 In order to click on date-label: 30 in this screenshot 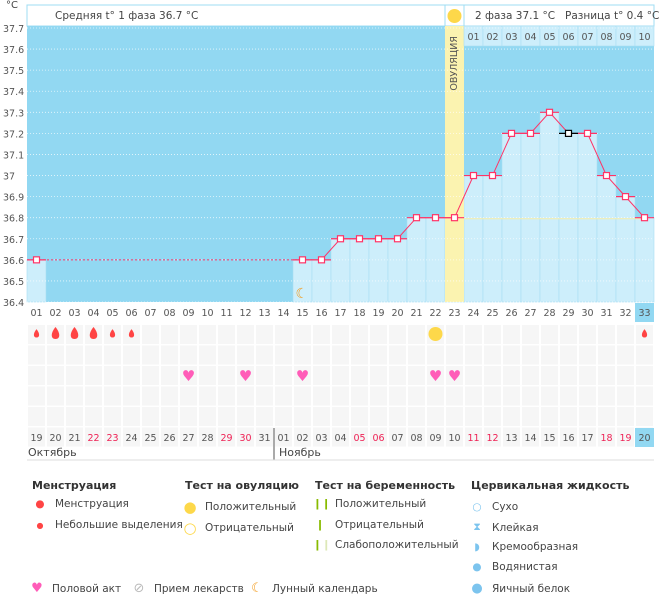, I will do `click(245, 438)`.